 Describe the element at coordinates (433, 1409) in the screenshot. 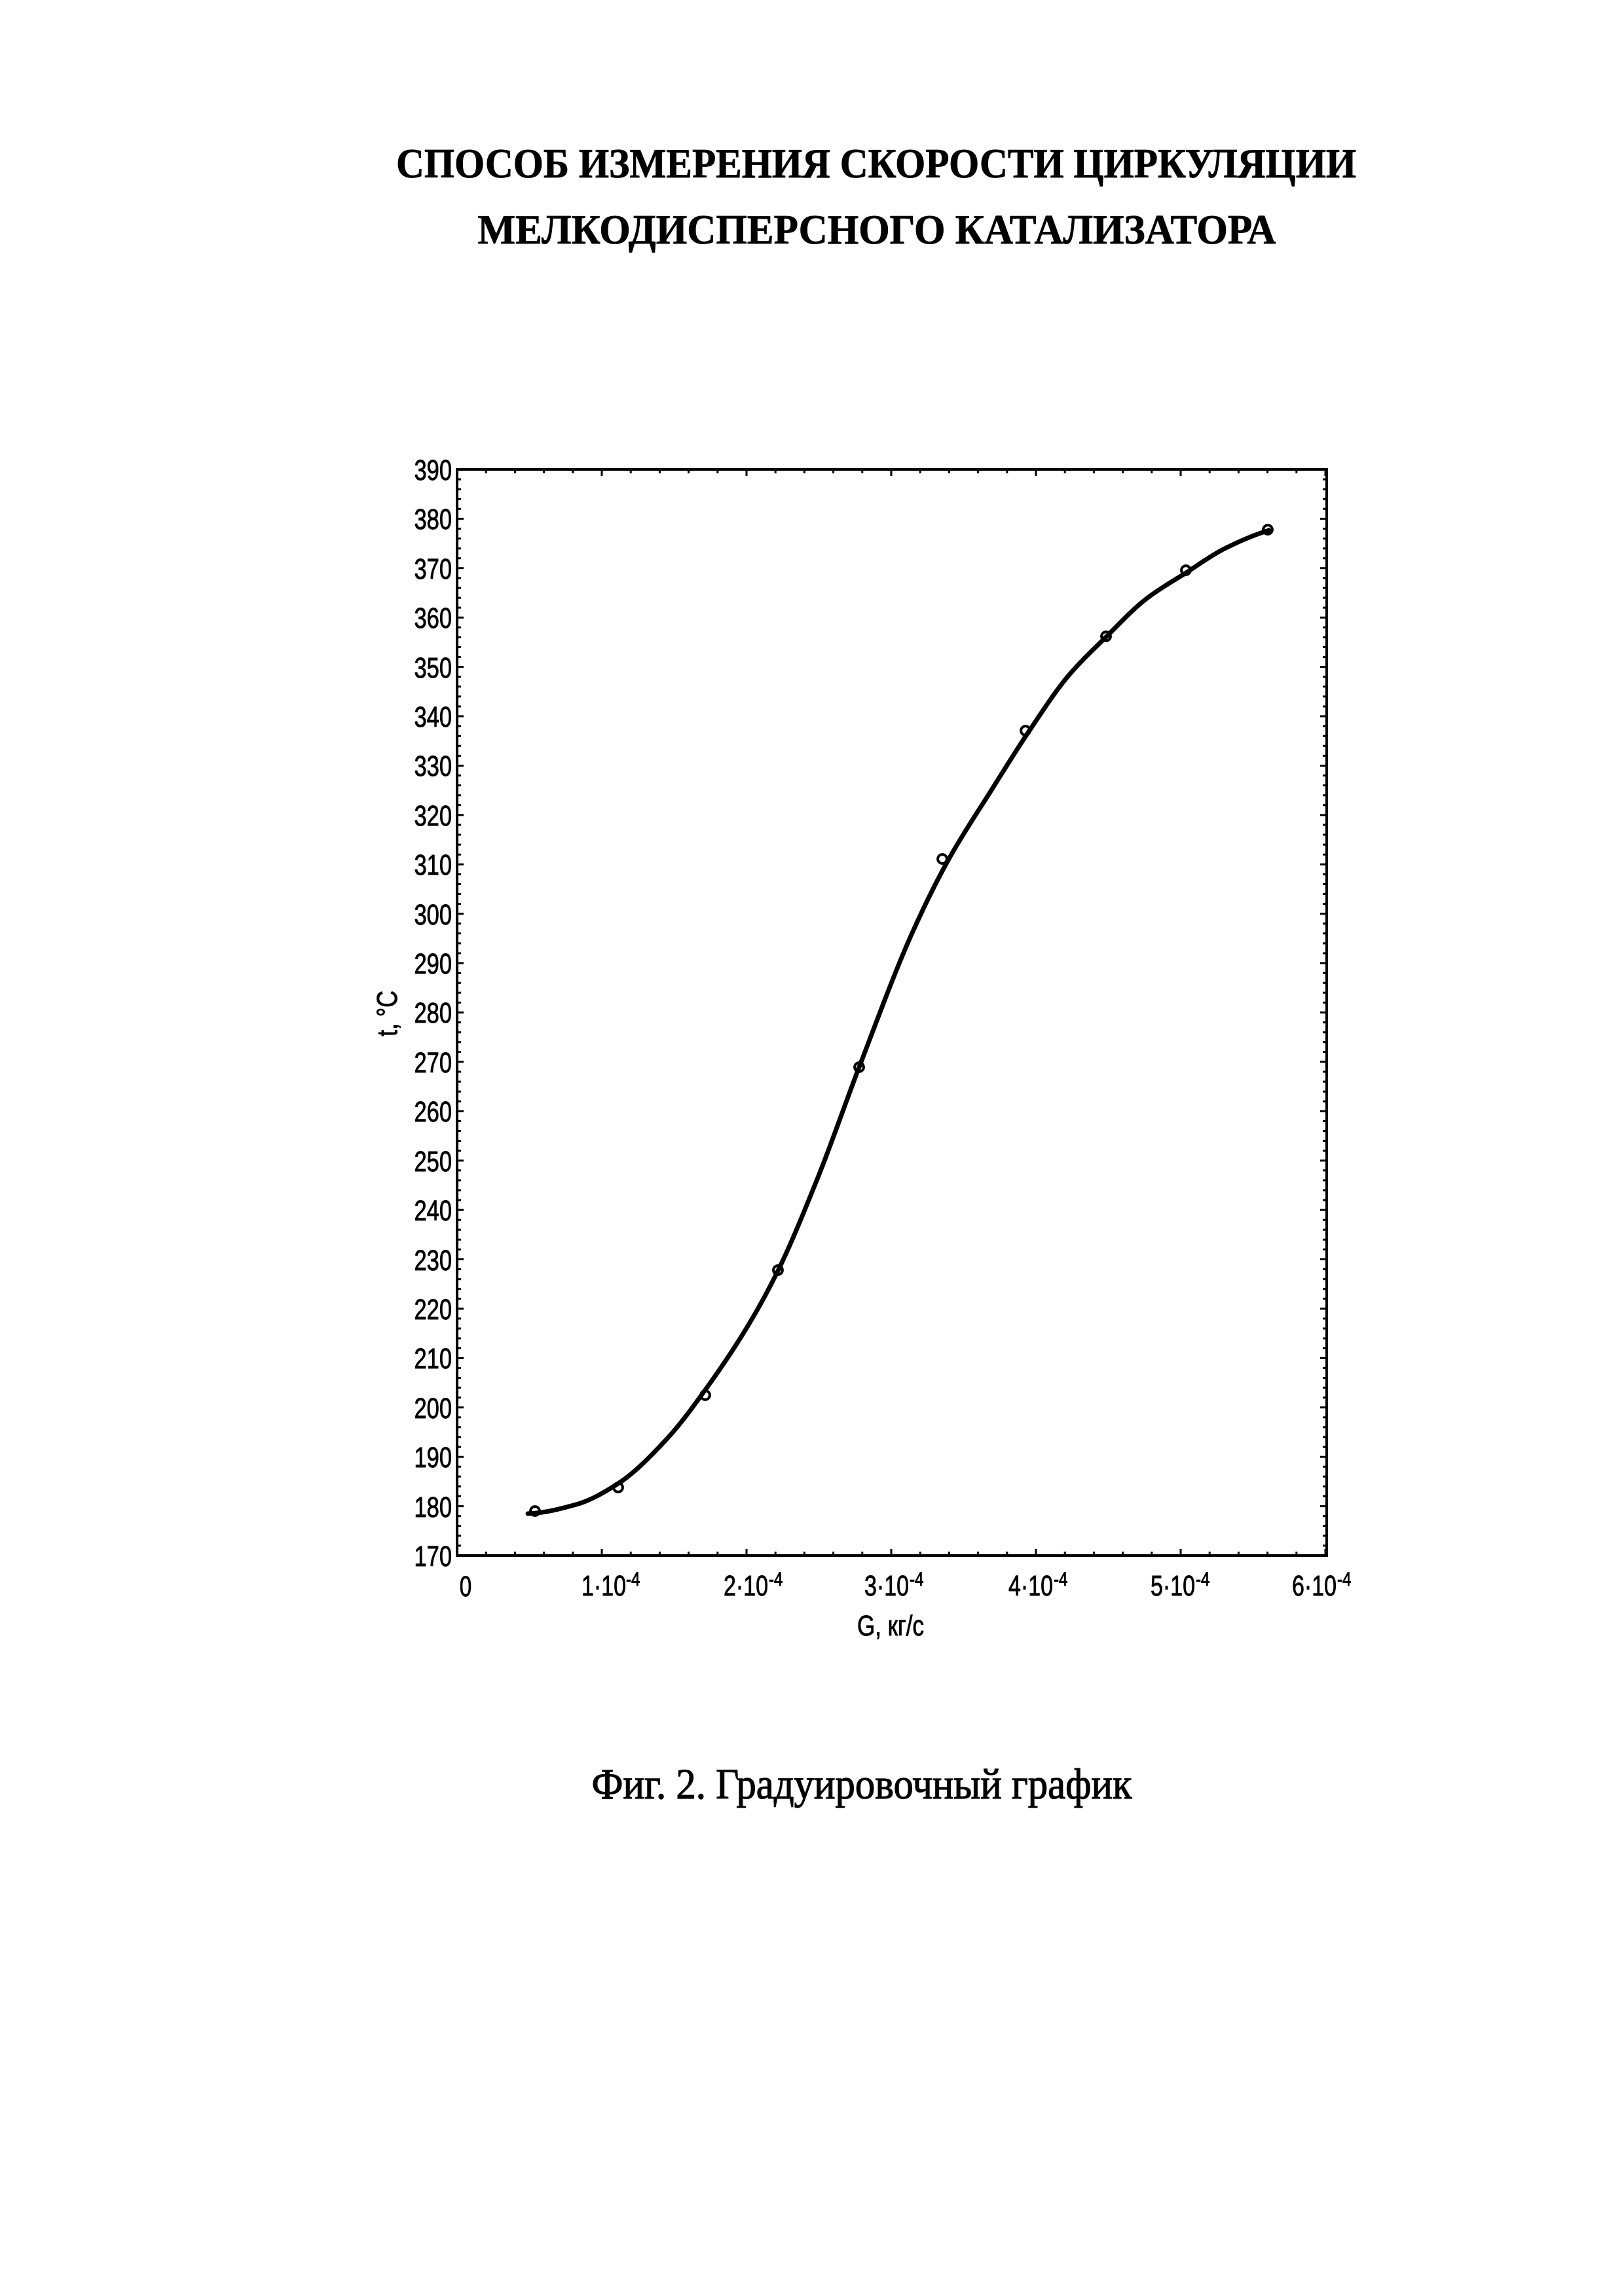

I see `svg-text: 200` at that location.